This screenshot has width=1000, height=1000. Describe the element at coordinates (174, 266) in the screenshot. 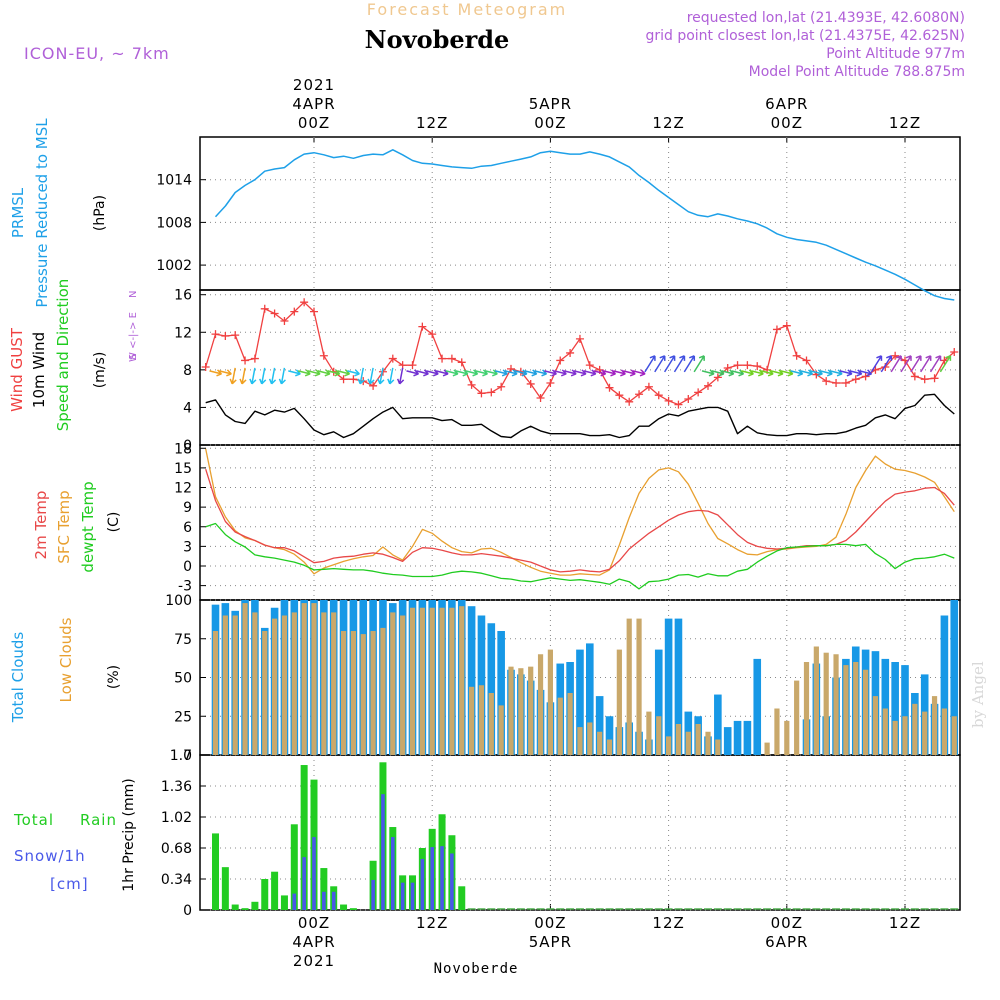

I see `pressure-tick-label: 1002` at that location.